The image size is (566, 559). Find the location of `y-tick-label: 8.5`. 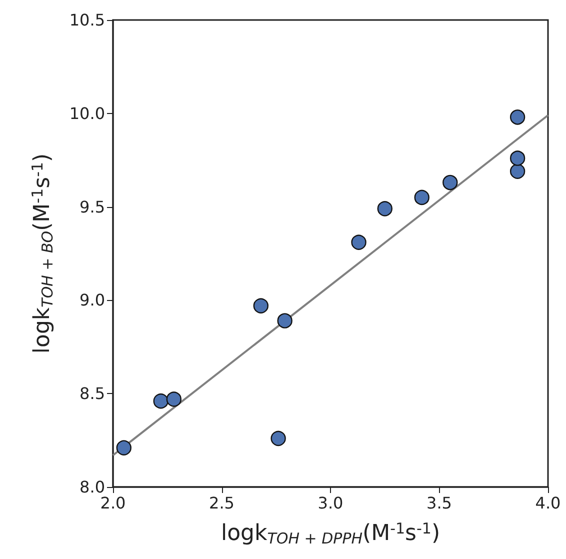

y-tick-label: 8.5 is located at coordinates (92, 394).